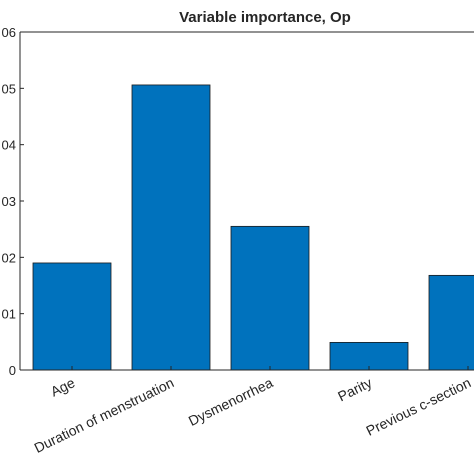 The height and width of the screenshot is (474, 474). I want to click on x-tick-label: Age, so click(63, 386).